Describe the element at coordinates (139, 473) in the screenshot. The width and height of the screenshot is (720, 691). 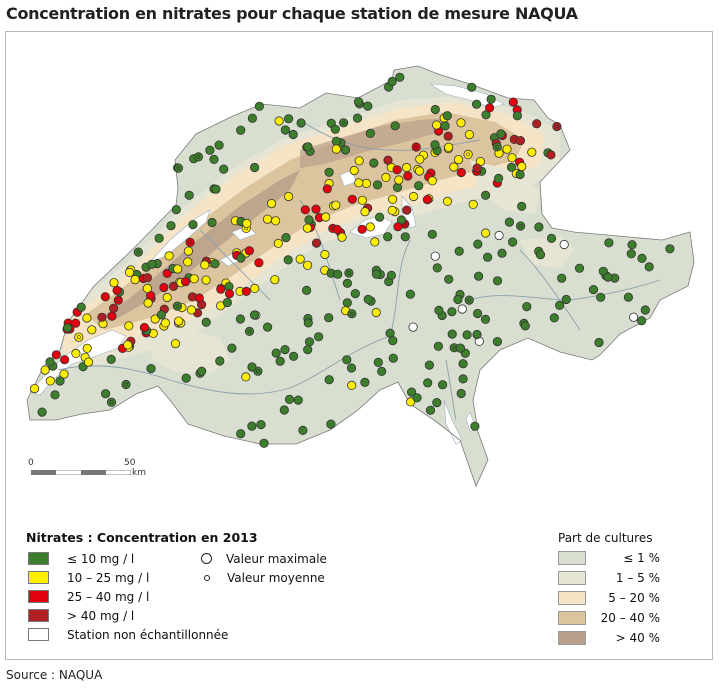
I see `scale-unit-label: km` at that location.